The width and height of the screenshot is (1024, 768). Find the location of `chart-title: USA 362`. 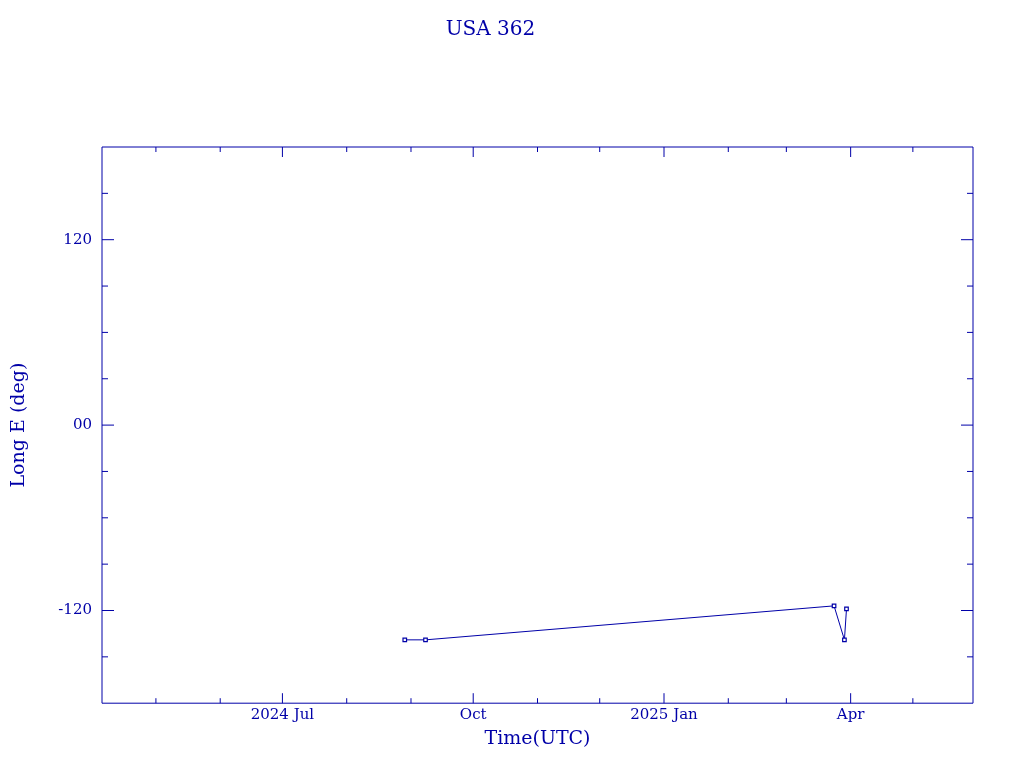

chart-title: USA 362 is located at coordinates (490, 28).